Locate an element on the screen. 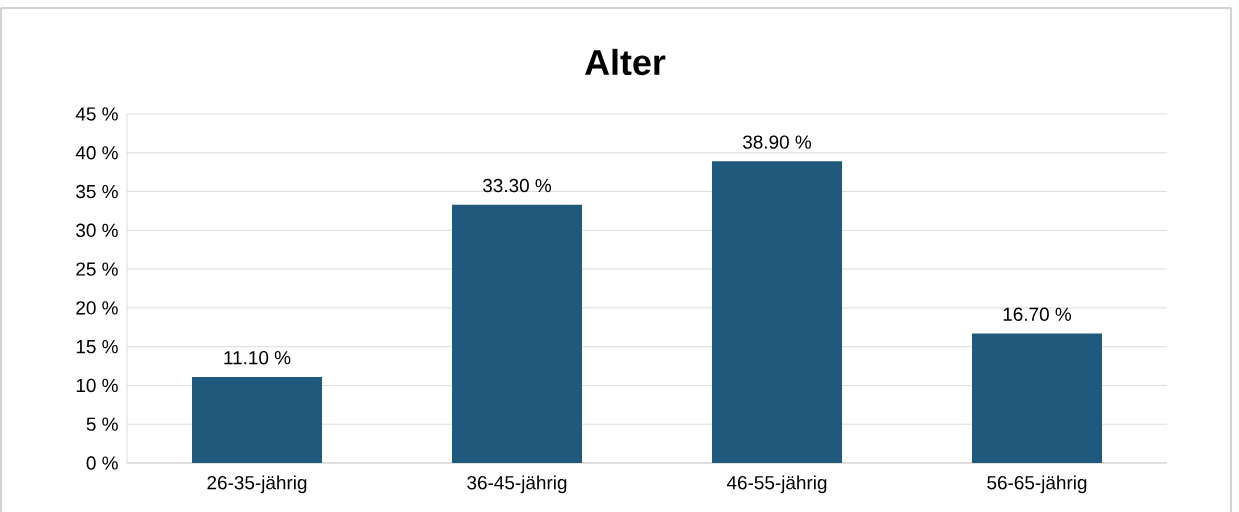  y-tick-label: 40 % is located at coordinates (96, 153).